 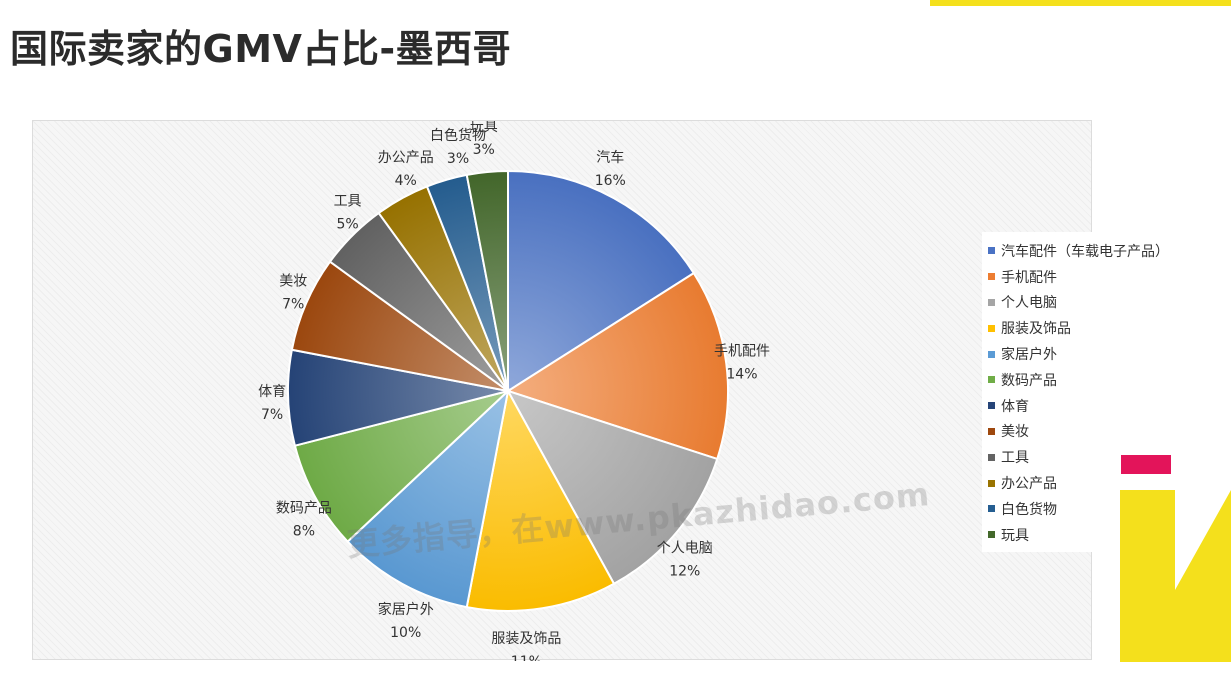 I want to click on slice-label-6: 数码产品, so click(x=304, y=508).